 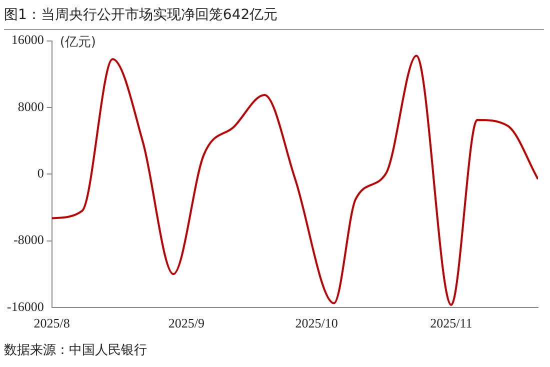 I want to click on y-tick-label: 8000, so click(x=31, y=106).